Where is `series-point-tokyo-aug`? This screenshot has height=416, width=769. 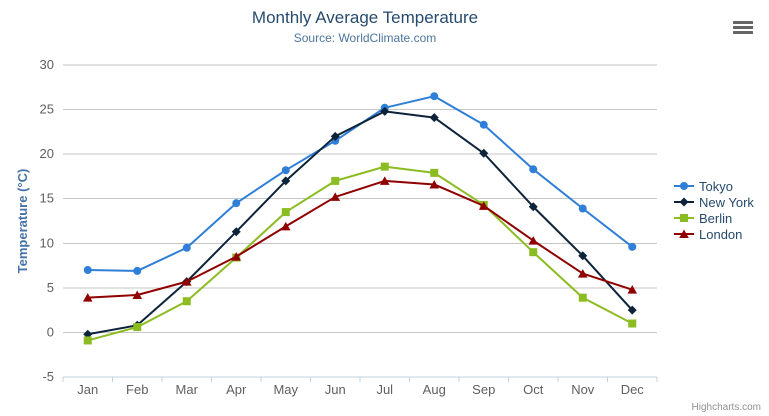
series-point-tokyo-aug is located at coordinates (434, 96).